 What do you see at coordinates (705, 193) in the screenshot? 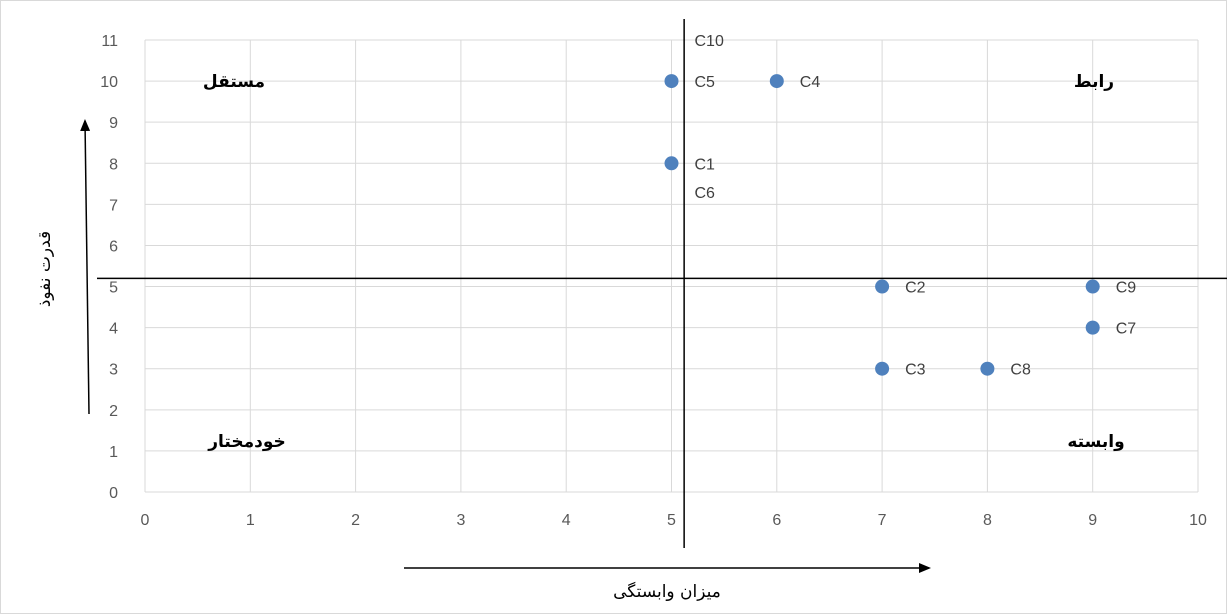
I see `point-label-c6: C6` at bounding box center [705, 193].